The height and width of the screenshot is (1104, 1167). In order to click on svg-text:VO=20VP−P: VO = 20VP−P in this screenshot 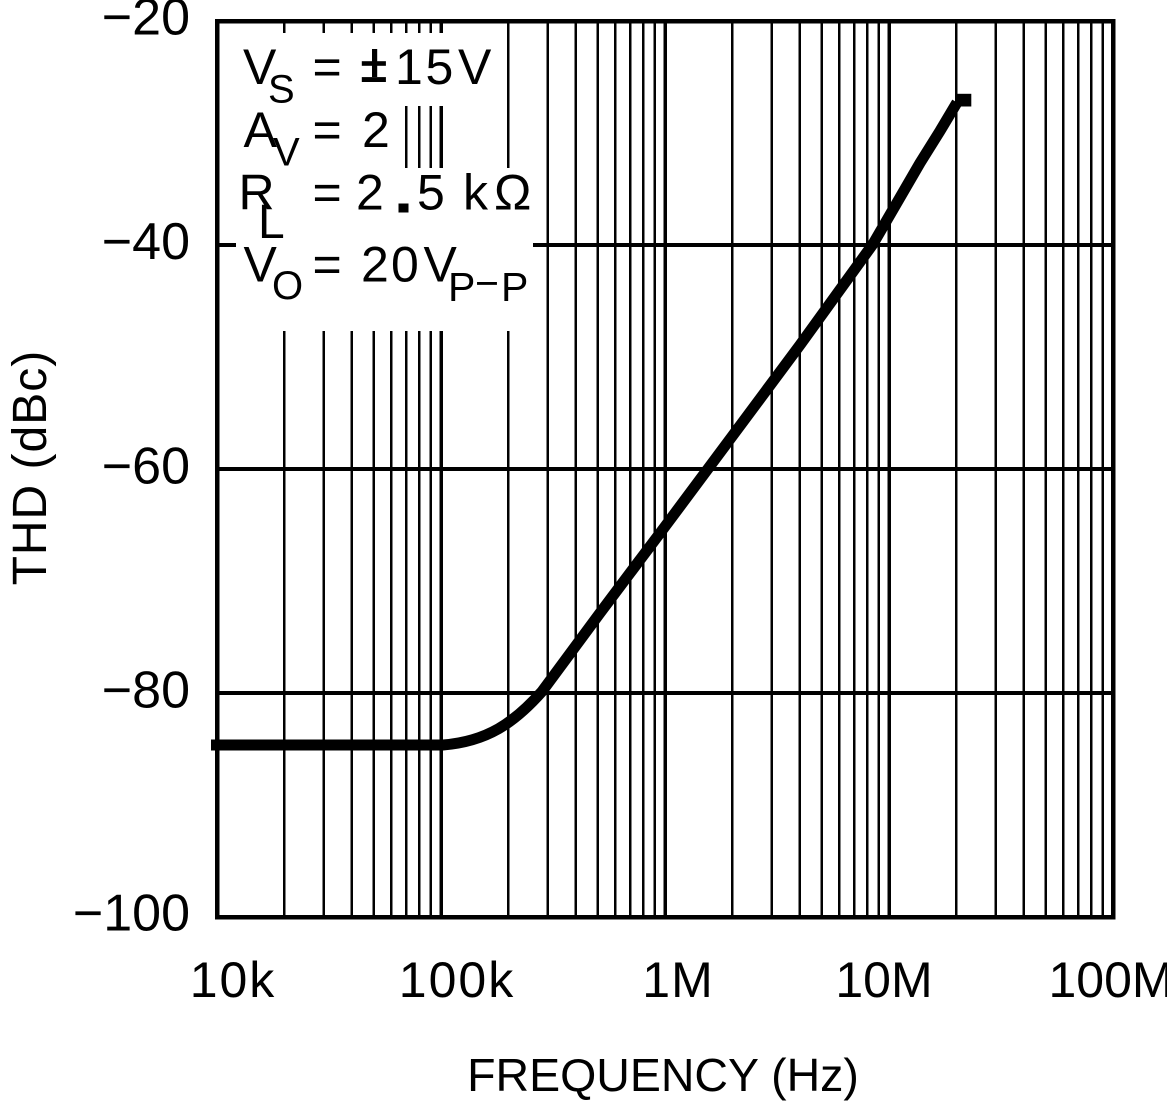, I will do `click(386, 274)`.